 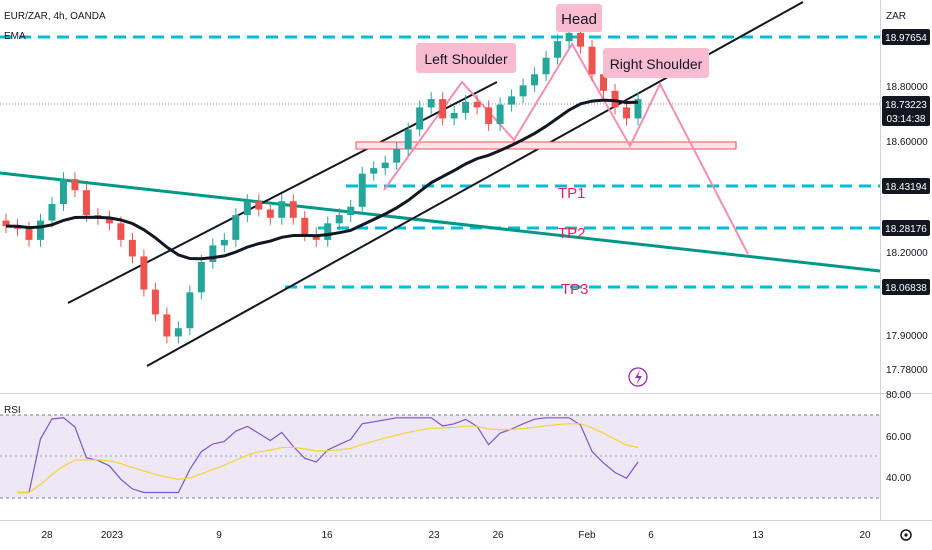 I want to click on left-shoulder-label: Left Shoulder, so click(x=466, y=58).